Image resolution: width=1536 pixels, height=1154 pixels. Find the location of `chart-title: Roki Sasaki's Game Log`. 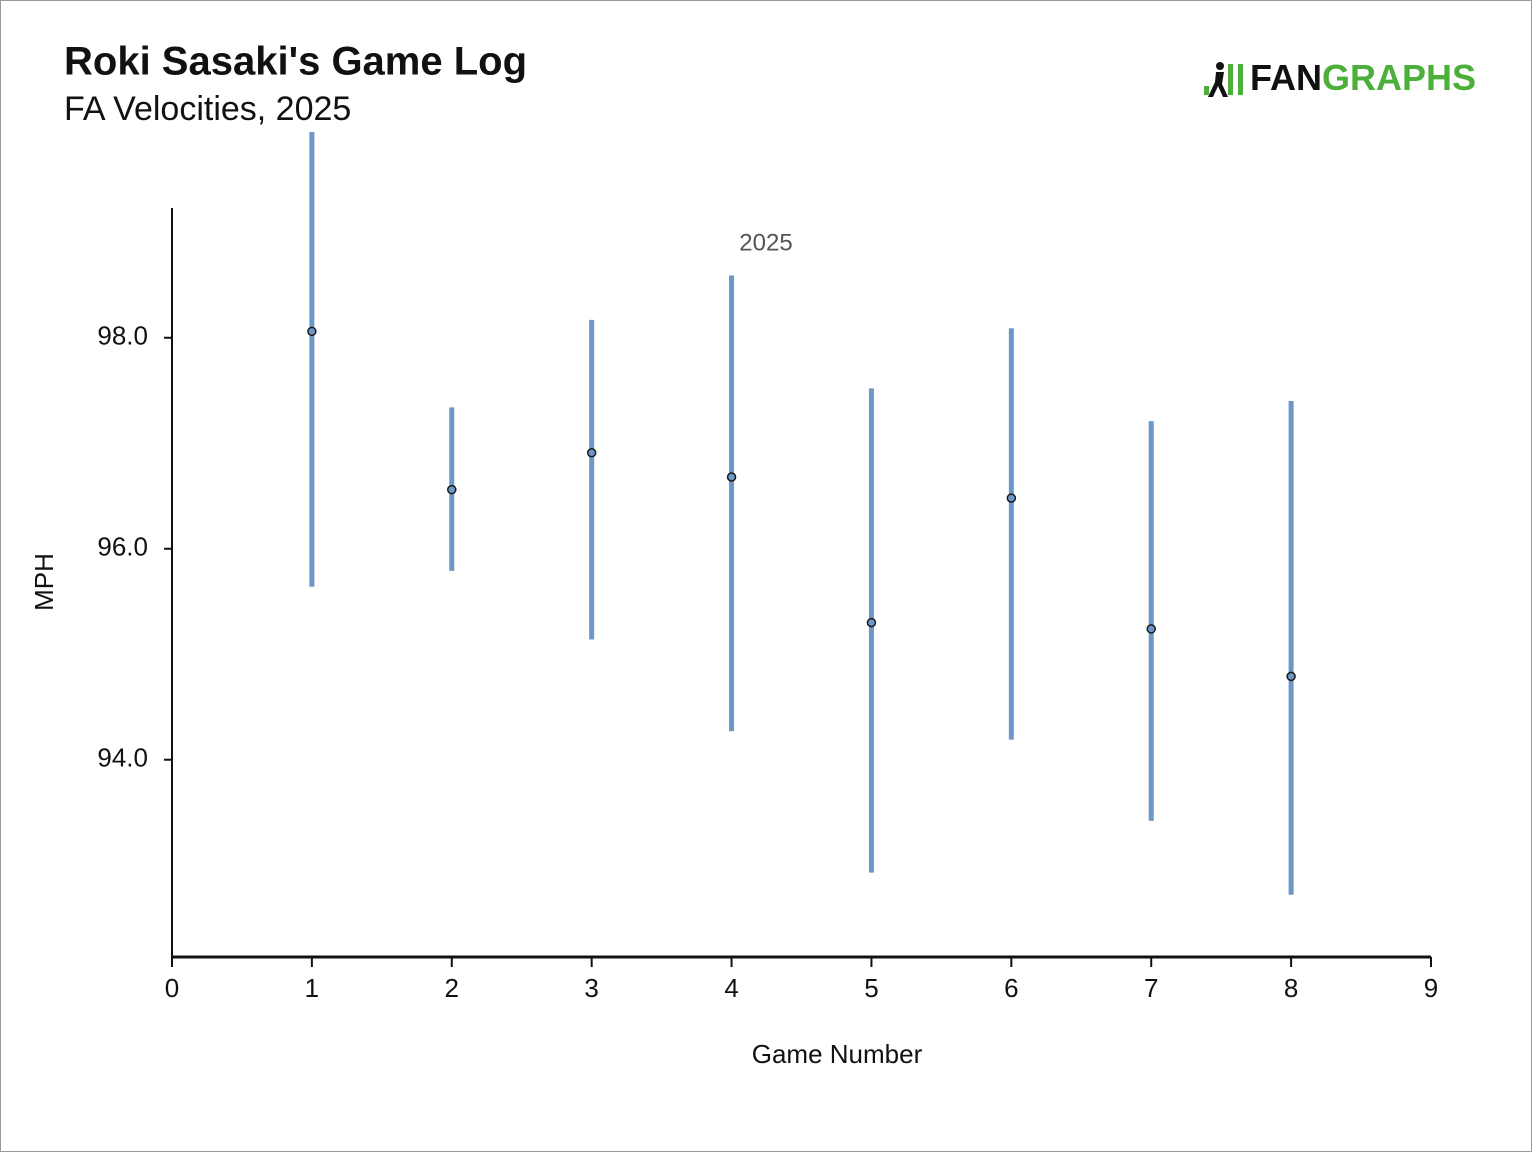

chart-title: Roki Sasaki's Game Log is located at coordinates (295, 62).